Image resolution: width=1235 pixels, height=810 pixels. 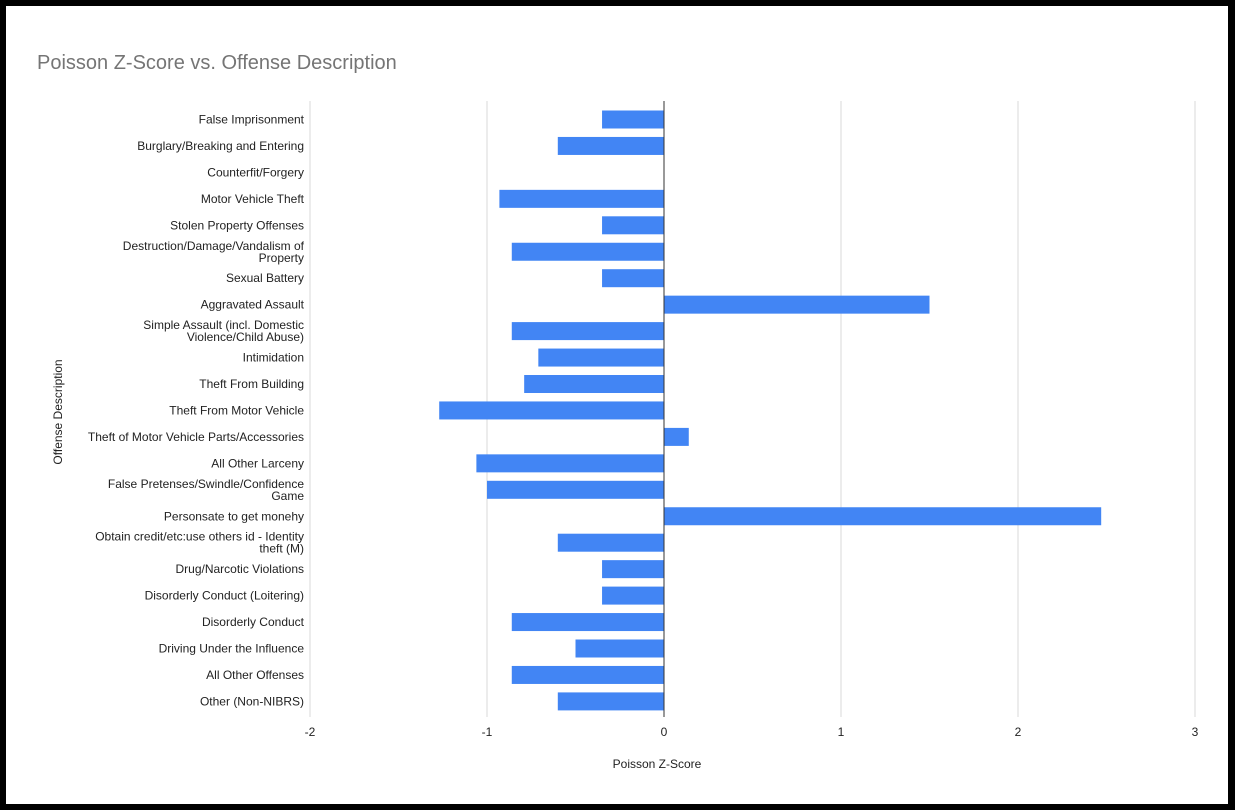 What do you see at coordinates (265, 278) in the screenshot?
I see `category-label: Sexual Battery` at bounding box center [265, 278].